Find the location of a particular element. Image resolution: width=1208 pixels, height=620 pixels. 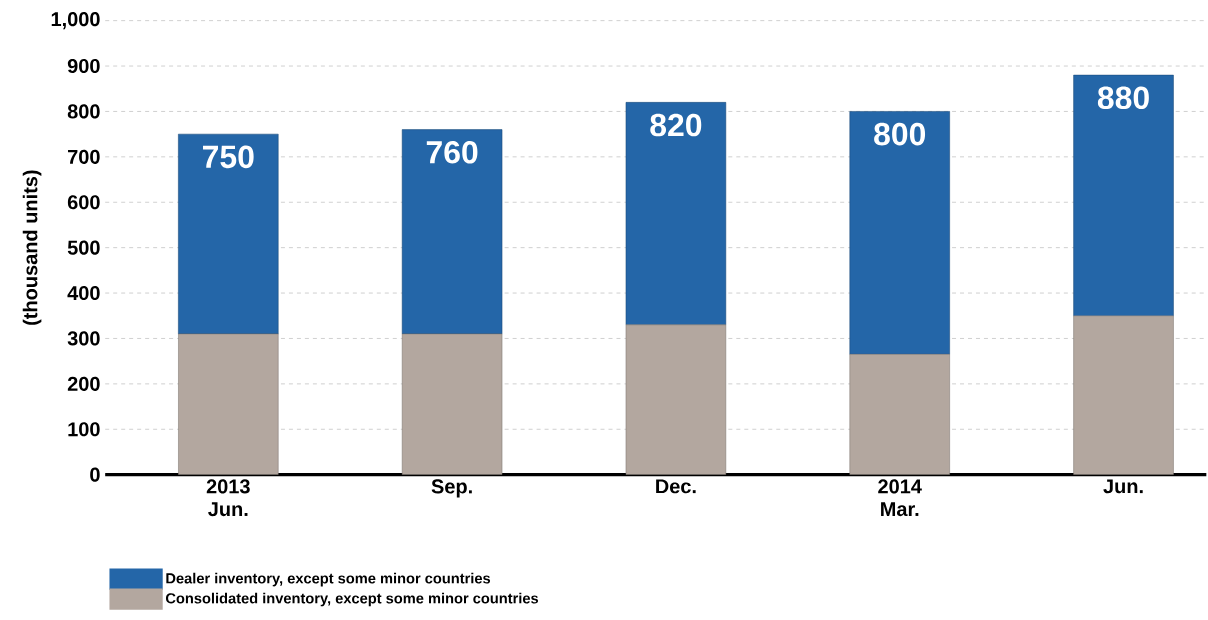

x-tick-label: Jun. is located at coordinates (1123, 486).